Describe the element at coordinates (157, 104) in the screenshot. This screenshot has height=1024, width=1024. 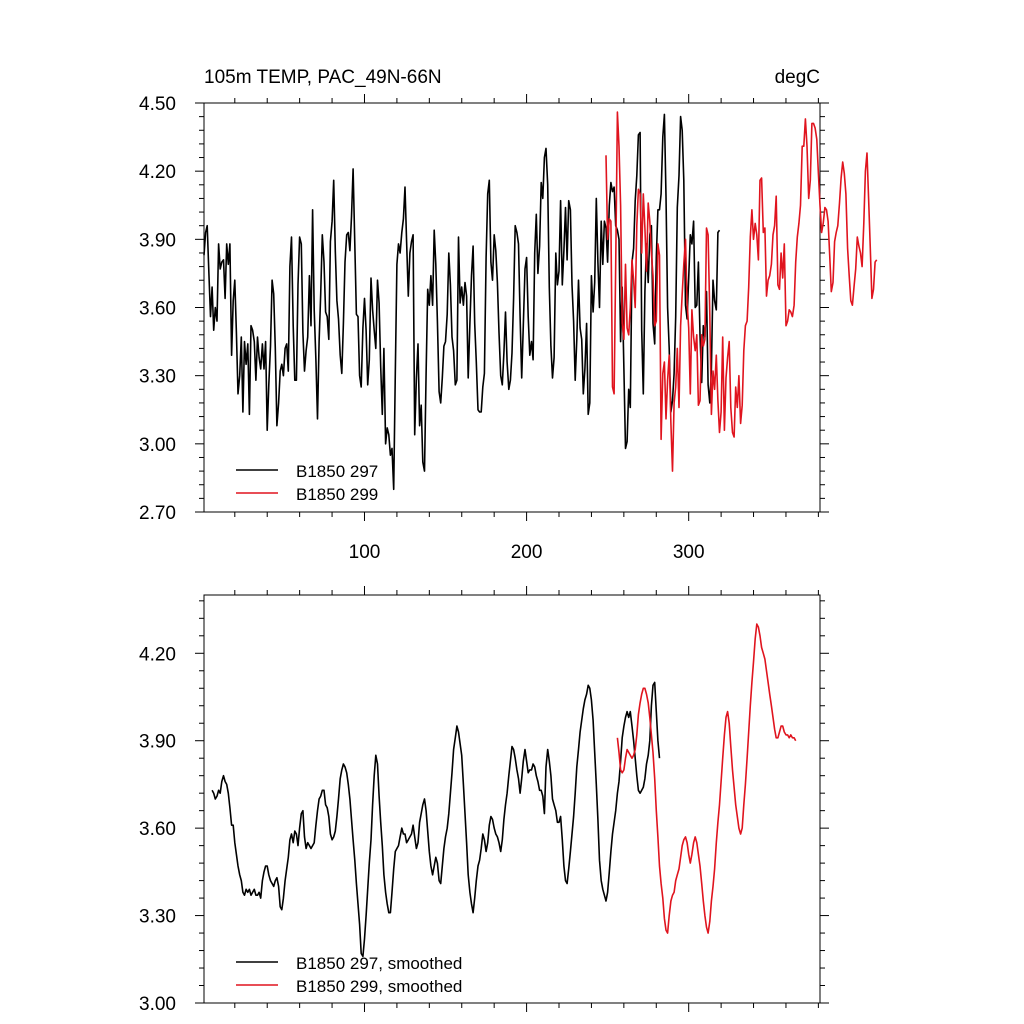
I see `y-tick-label: 4.50` at that location.